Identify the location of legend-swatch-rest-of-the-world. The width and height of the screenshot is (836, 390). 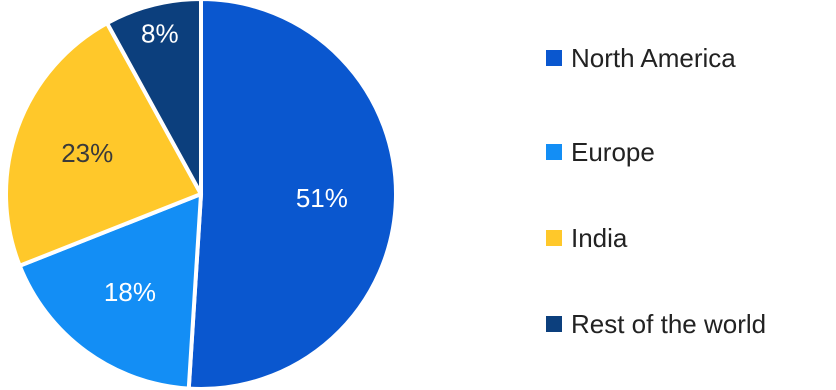
(554, 324).